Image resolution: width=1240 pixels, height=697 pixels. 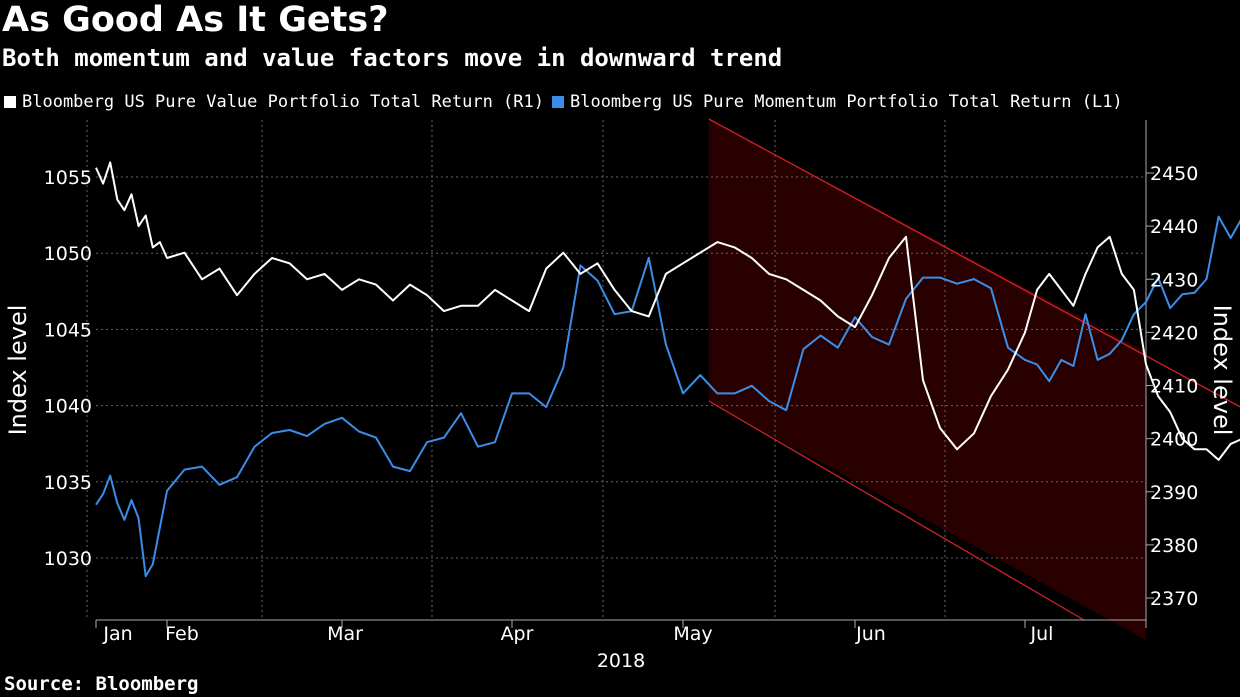 I want to click on y-right-tick-label: 2380, so click(x=1174, y=546).